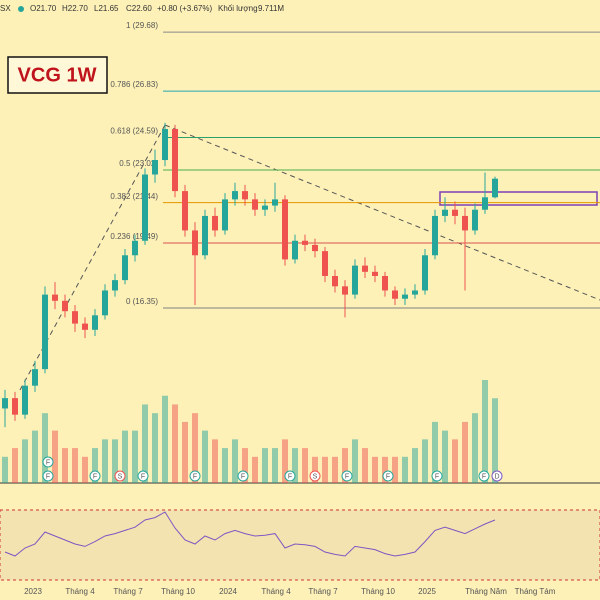 The image size is (600, 600). What do you see at coordinates (75, 8) in the screenshot?
I see `high: H22.70` at bounding box center [75, 8].